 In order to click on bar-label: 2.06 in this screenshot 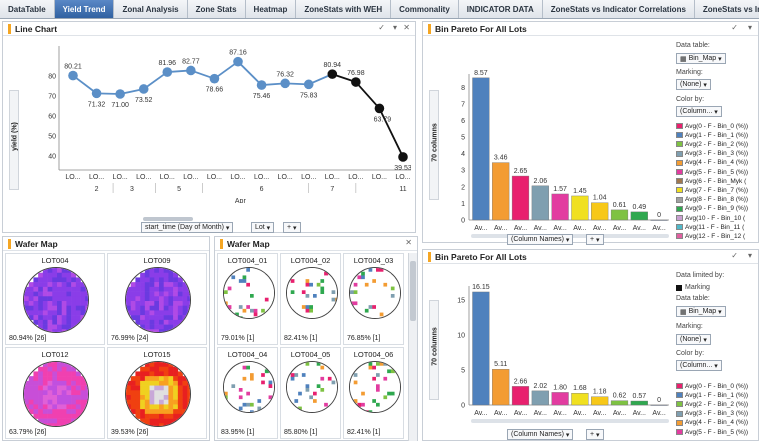, I will do `click(540, 181)`.